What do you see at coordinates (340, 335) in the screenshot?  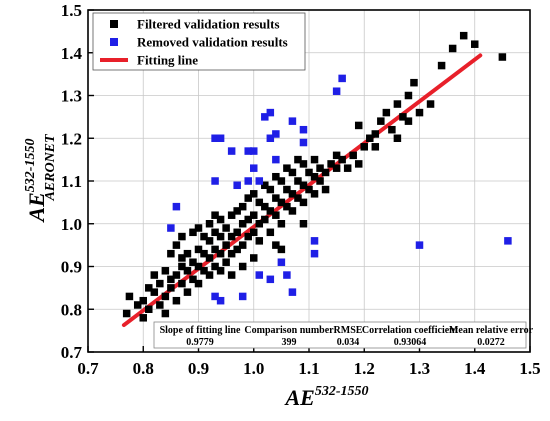 I see `stats-box` at bounding box center [340, 335].